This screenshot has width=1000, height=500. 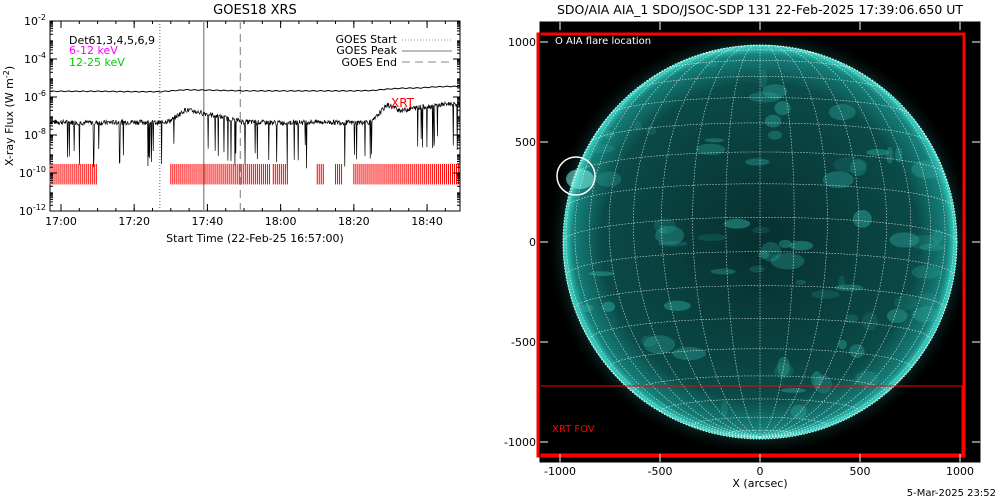 I want to click on y-tick-label: 10⁻⁶, so click(x=35, y=96).